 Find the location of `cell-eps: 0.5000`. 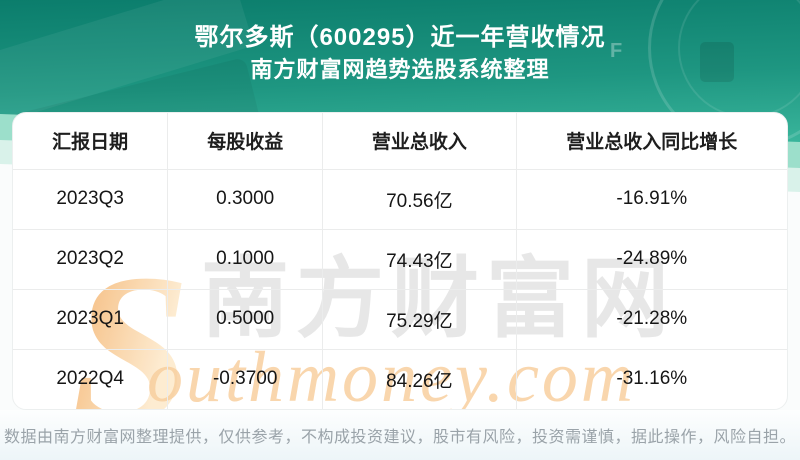

cell-eps: 0.5000 is located at coordinates (245, 319).